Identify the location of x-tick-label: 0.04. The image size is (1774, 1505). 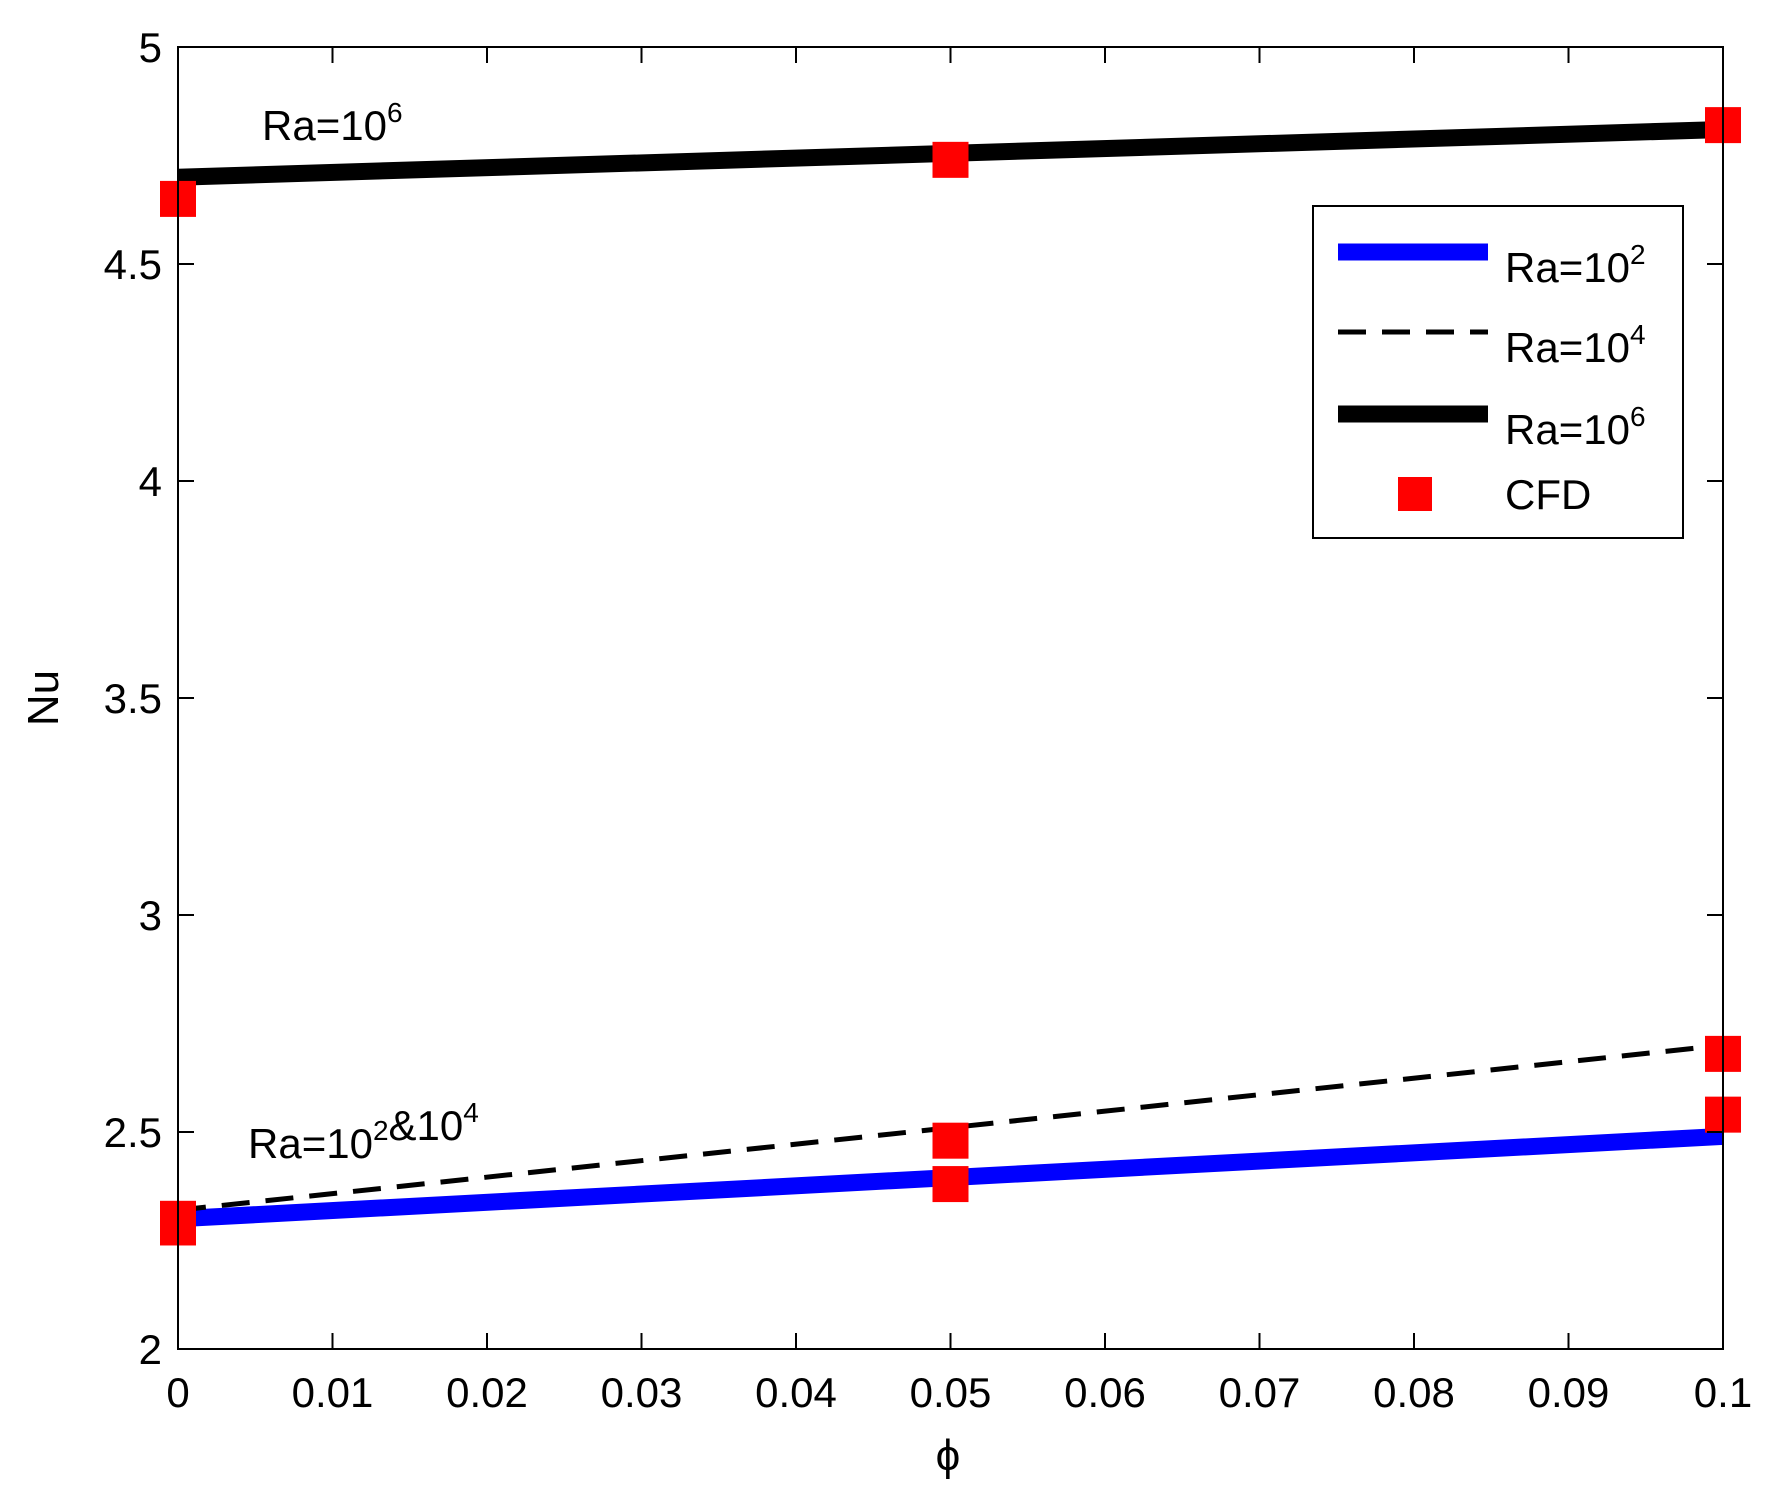
(796, 1392).